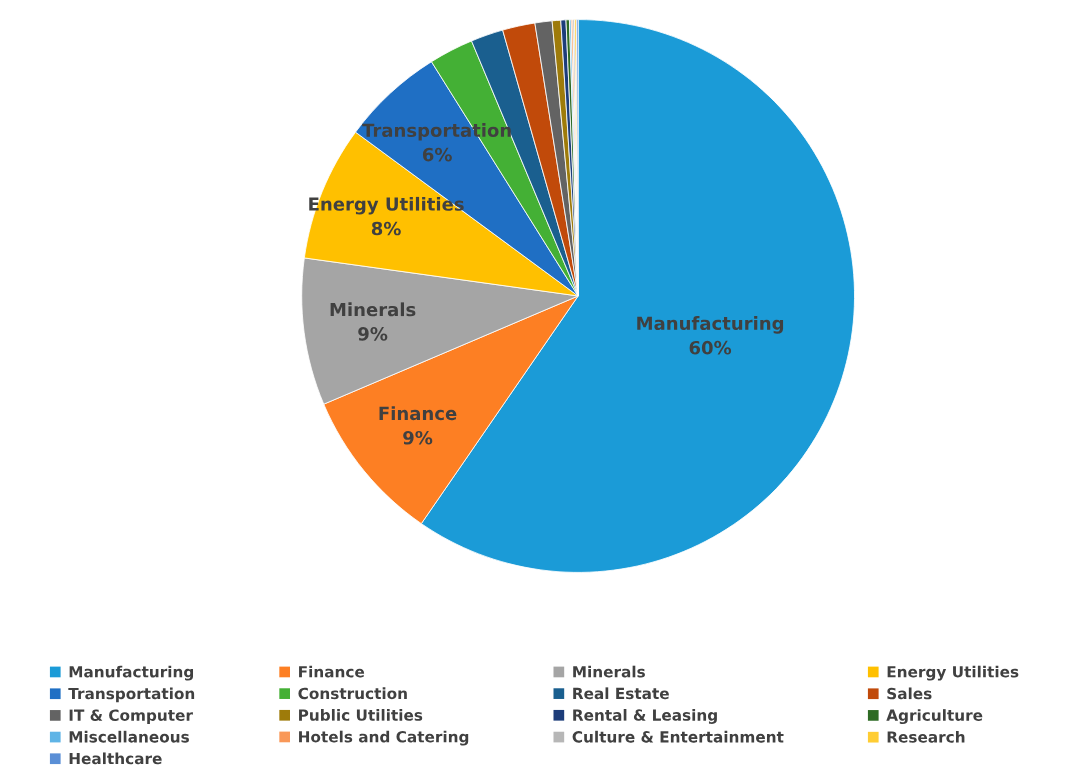  Describe the element at coordinates (386, 228) in the screenshot. I see `data-label: 8%` at that location.